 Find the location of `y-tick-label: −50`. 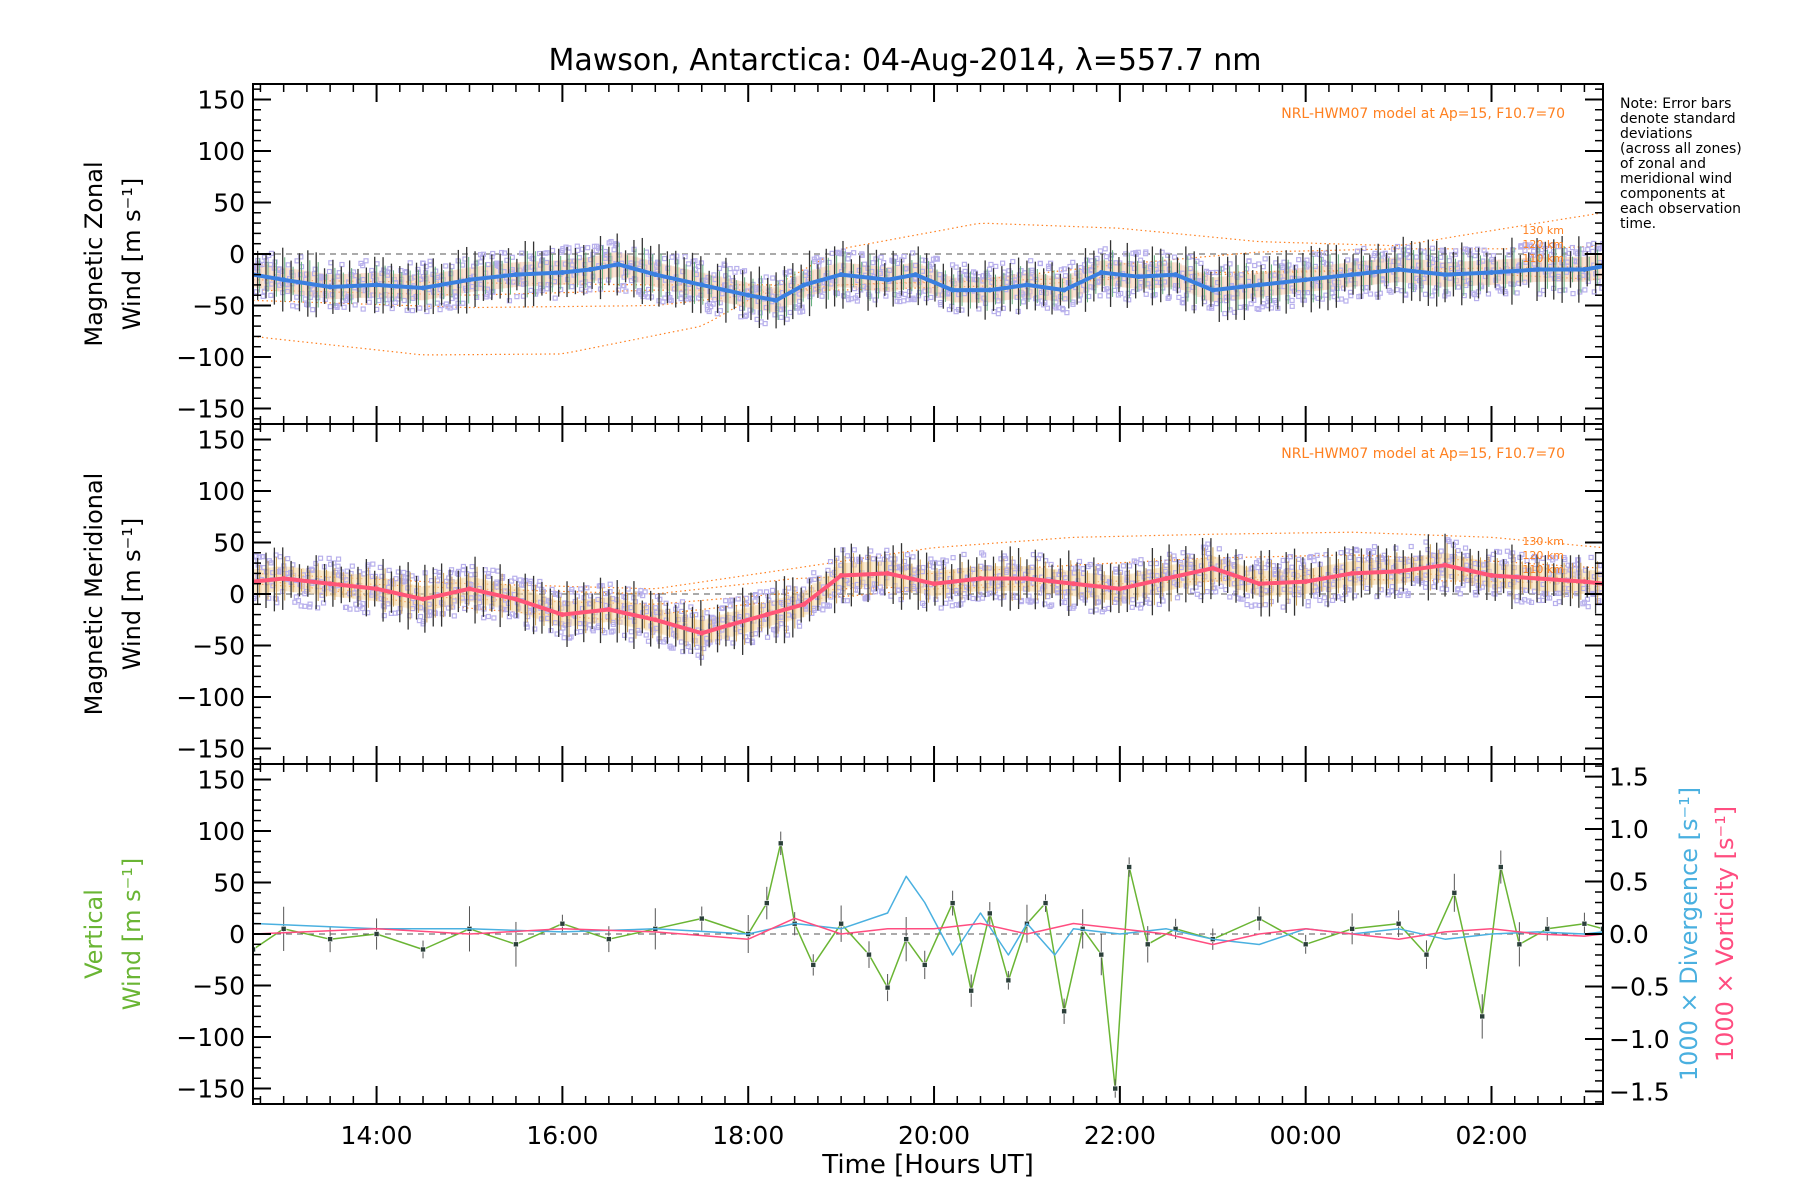

y-tick-label: −50 is located at coordinates (218, 986).